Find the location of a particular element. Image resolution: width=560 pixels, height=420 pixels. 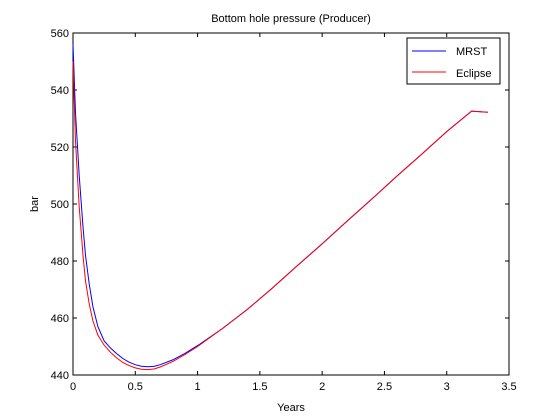

y-tick-label: 560 is located at coordinates (60, 34).